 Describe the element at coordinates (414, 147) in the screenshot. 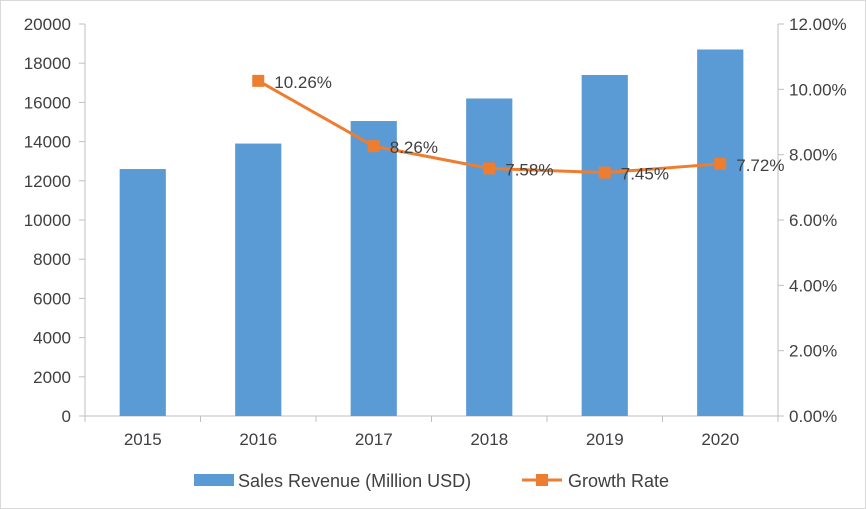

I see `growth-rate-data-label: 8.26%` at that location.